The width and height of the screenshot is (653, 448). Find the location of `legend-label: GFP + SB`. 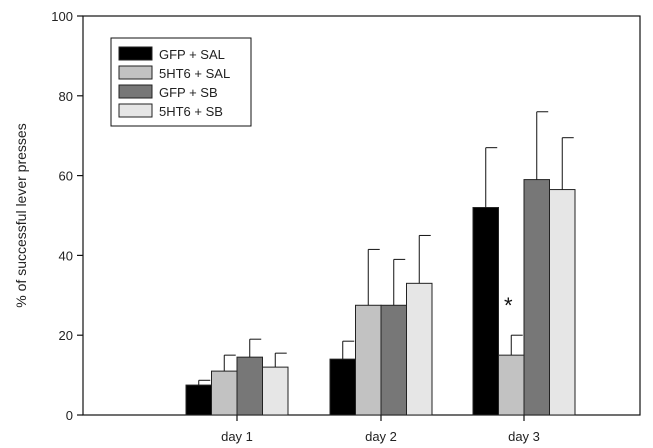

legend-label: GFP + SB is located at coordinates (188, 92).